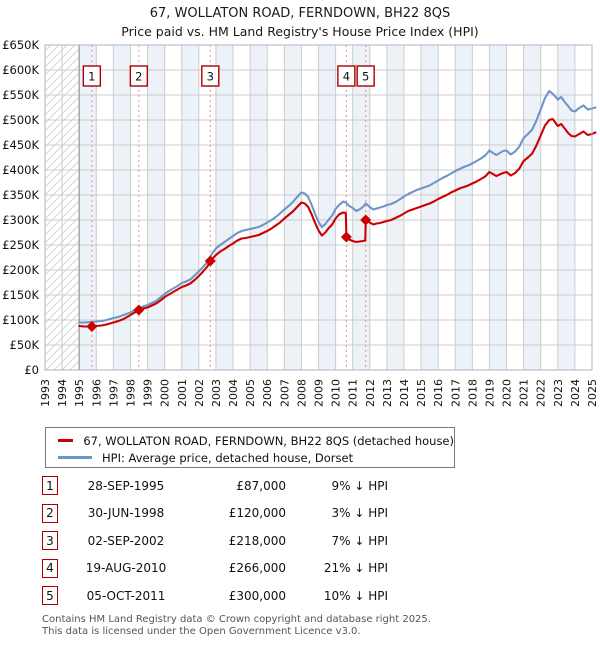 The width and height of the screenshot is (600, 650). I want to click on sale-price: £218,000, so click(257, 540).